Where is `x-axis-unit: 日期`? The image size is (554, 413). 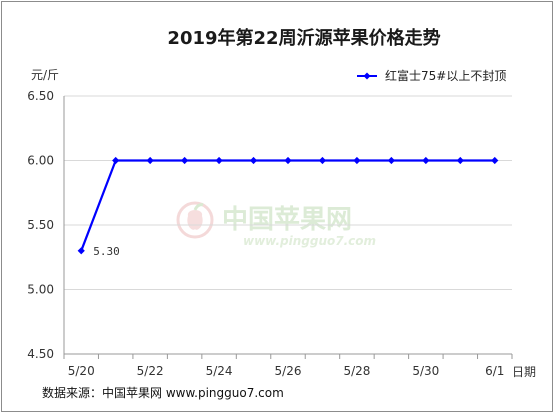
x-axis-unit: 日期 is located at coordinates (524, 372).